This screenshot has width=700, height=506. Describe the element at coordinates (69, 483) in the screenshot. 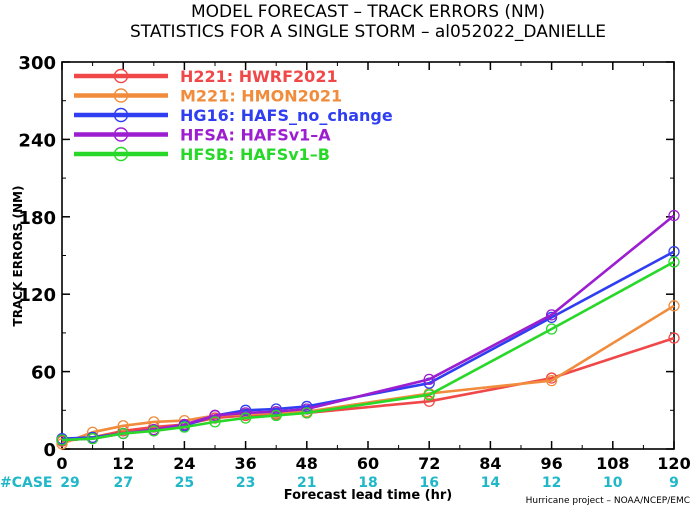

I see `case-count: 29` at that location.